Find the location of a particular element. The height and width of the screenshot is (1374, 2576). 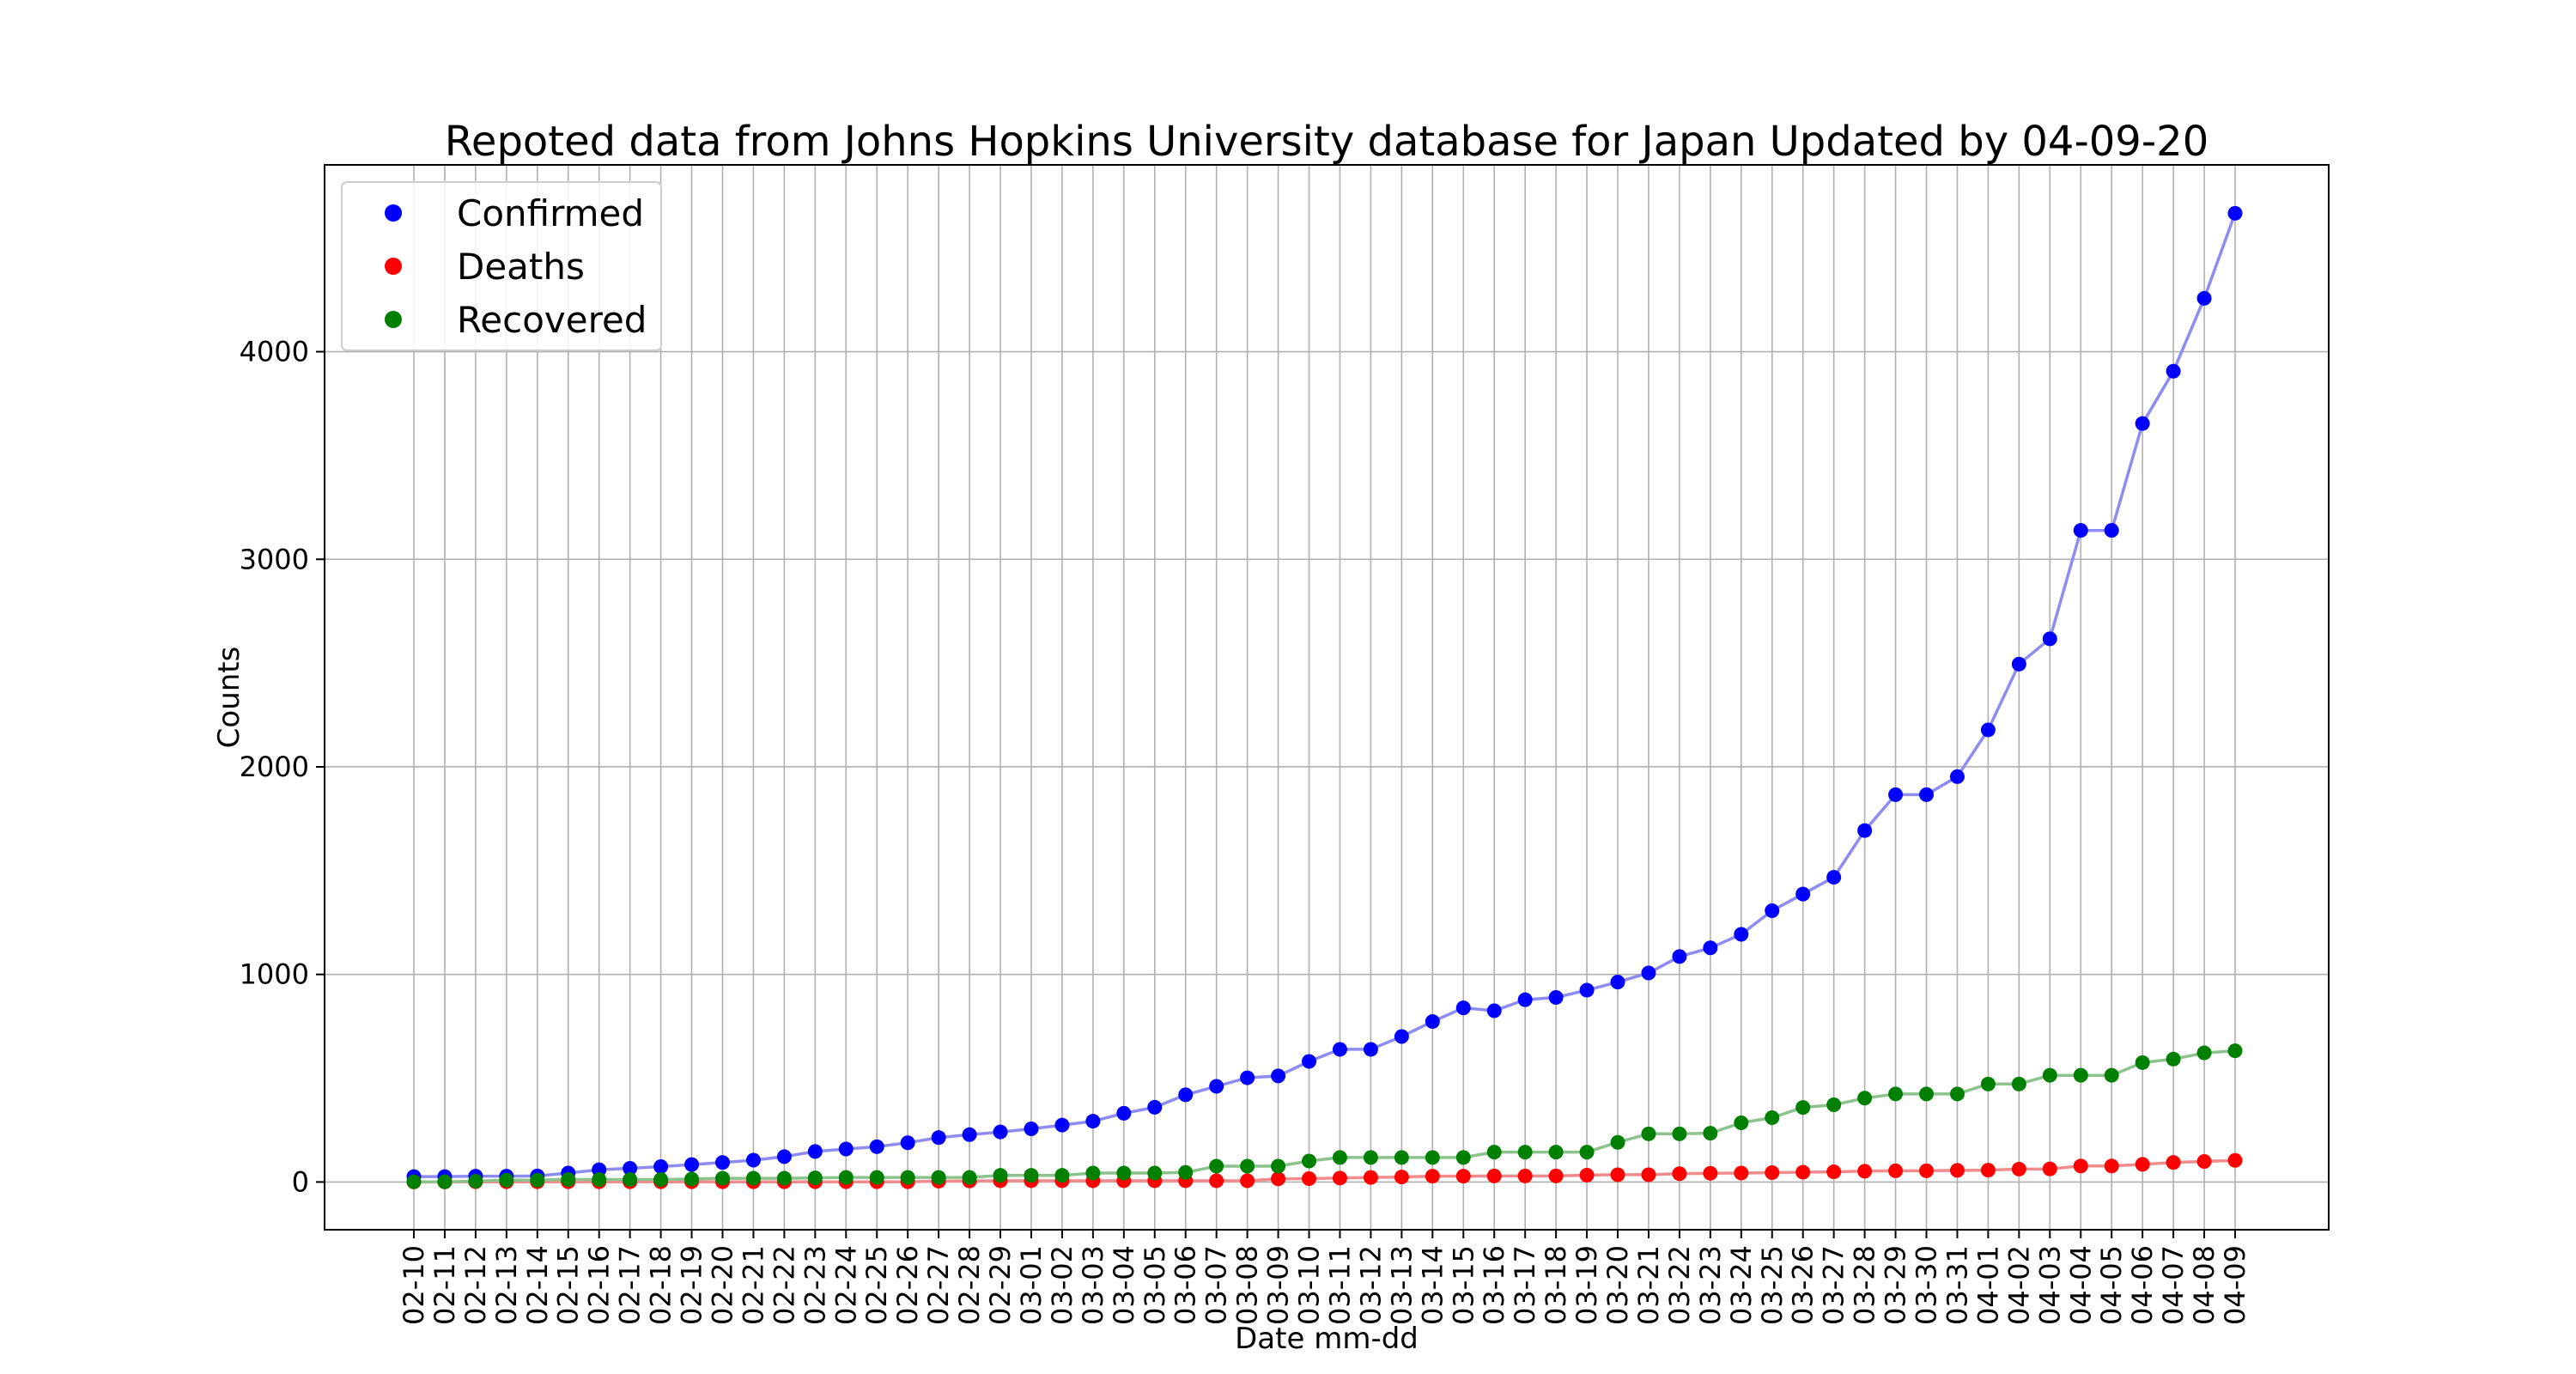

x-tick-label: 02-10 is located at coordinates (414, 1285).